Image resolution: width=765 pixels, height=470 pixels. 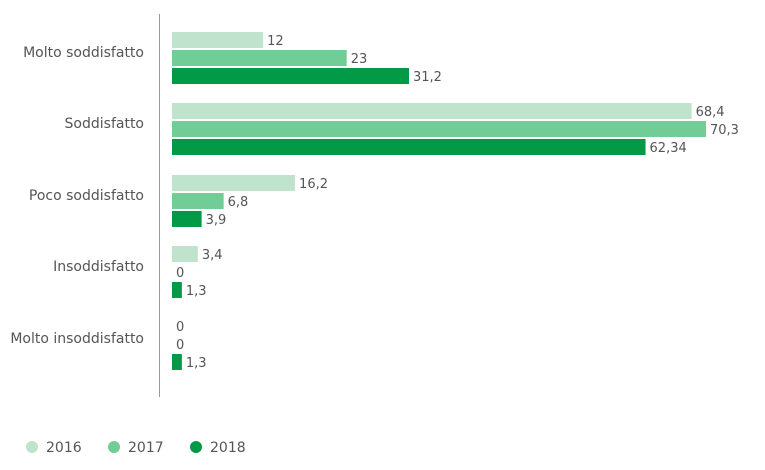 I want to click on legend-label: 2016, so click(x=64, y=448).